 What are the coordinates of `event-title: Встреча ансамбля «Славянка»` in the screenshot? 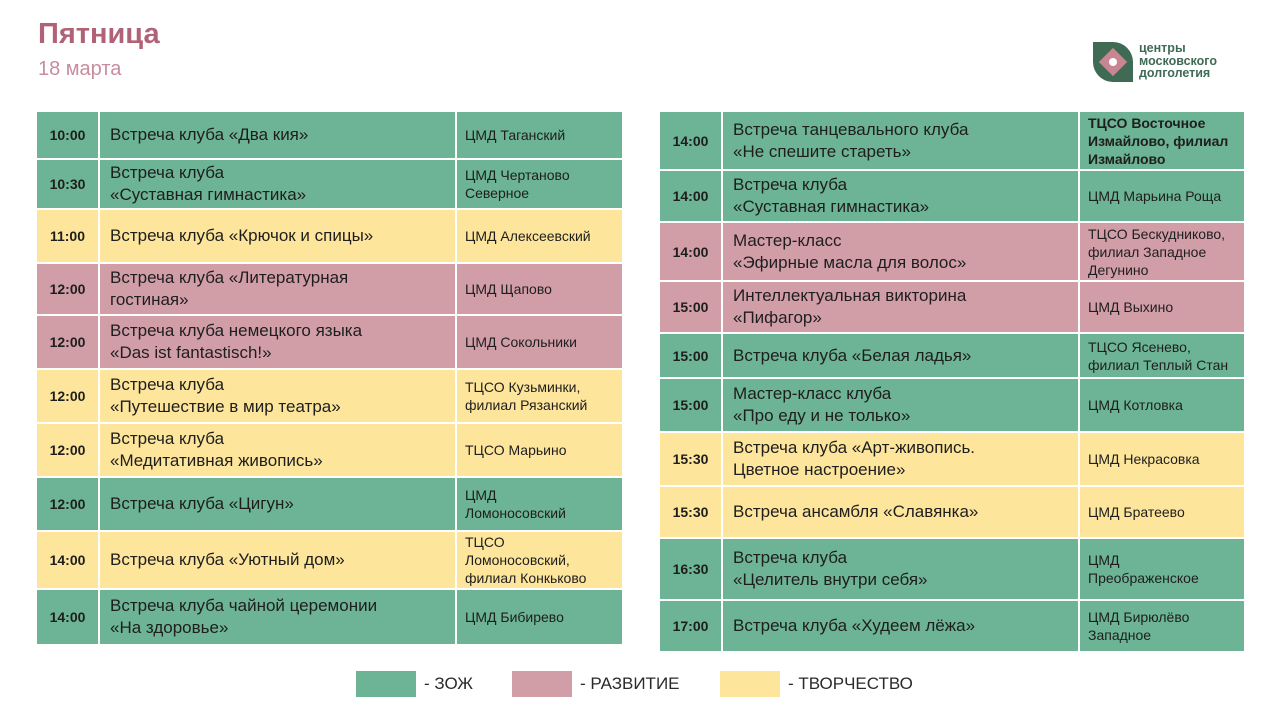 It's located at (900, 512).